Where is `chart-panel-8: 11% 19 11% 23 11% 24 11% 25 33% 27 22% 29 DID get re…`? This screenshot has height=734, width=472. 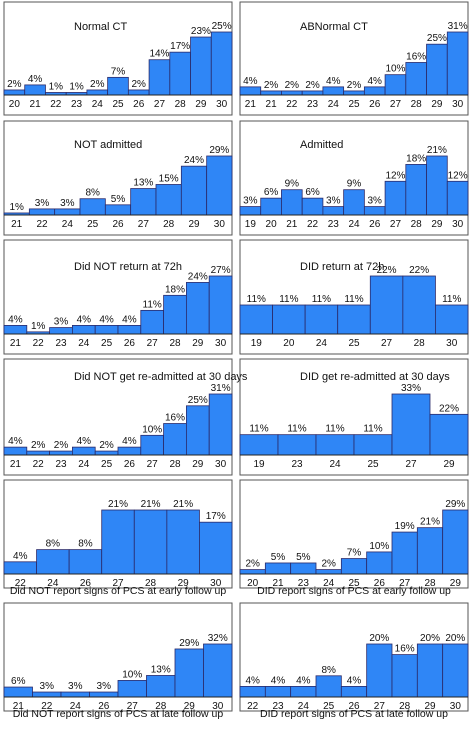 chart-panel-8: 11% 19 11% 23 11% 24 11% 25 33% 27 22% 29 DID get re… is located at coordinates (354, 417).